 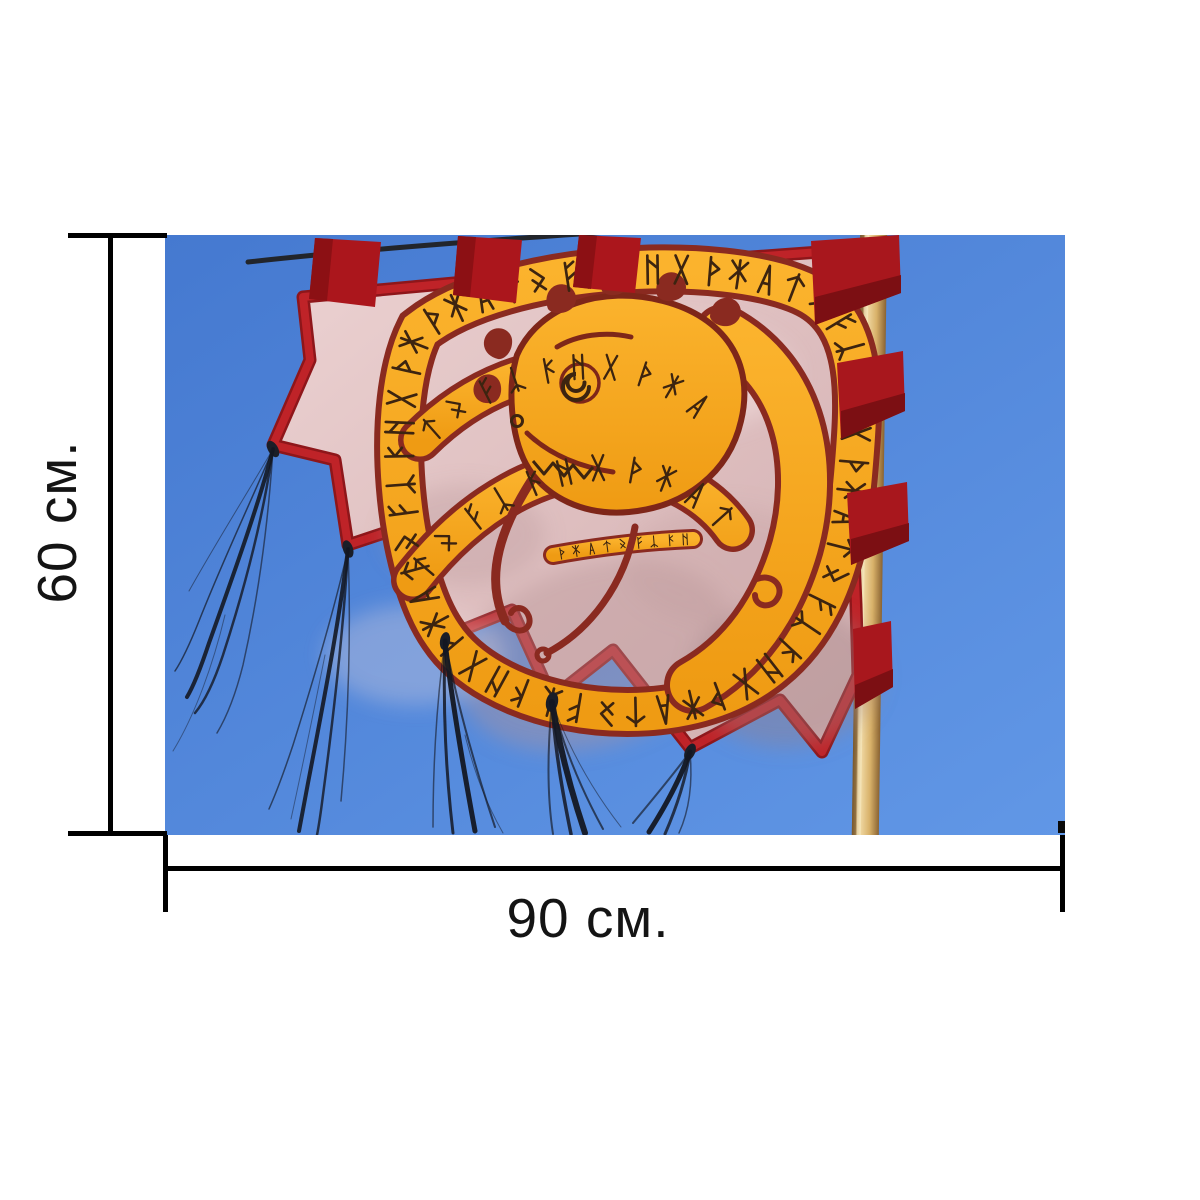 I want to click on photo-artifact, so click(x=1061, y=827).